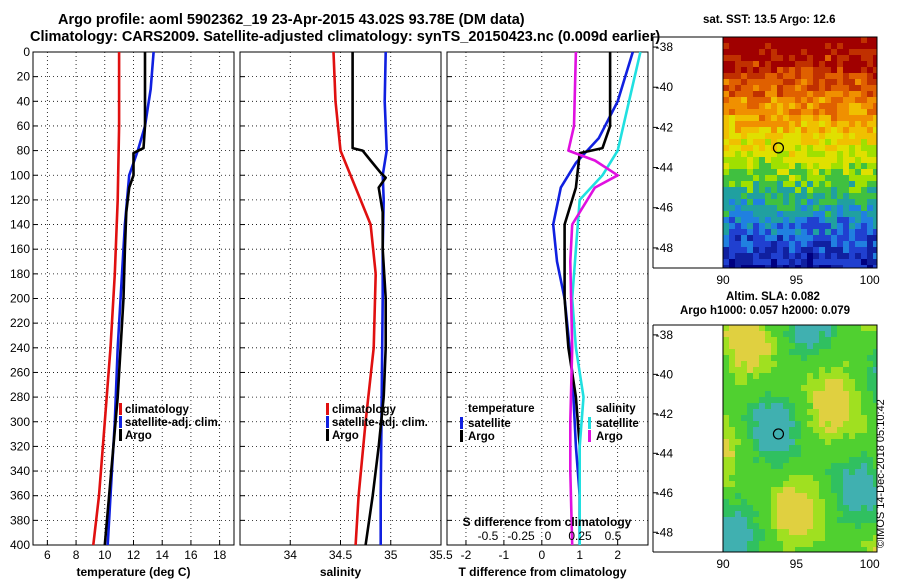 The height and width of the screenshot is (580, 900). Describe the element at coordinates (617, 555) in the screenshot. I see `x-tick-label: 2` at that location.